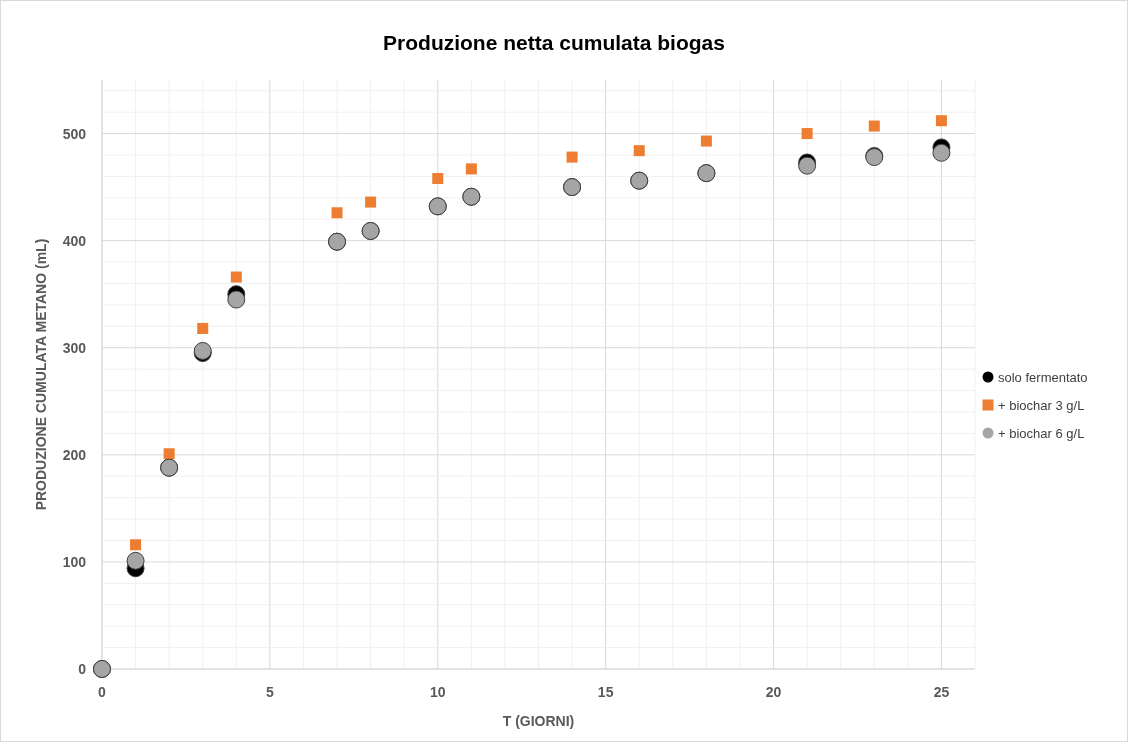 The height and width of the screenshot is (742, 1128). What do you see at coordinates (269, 692) in the screenshot?
I see `x-tick-label: 5` at bounding box center [269, 692].